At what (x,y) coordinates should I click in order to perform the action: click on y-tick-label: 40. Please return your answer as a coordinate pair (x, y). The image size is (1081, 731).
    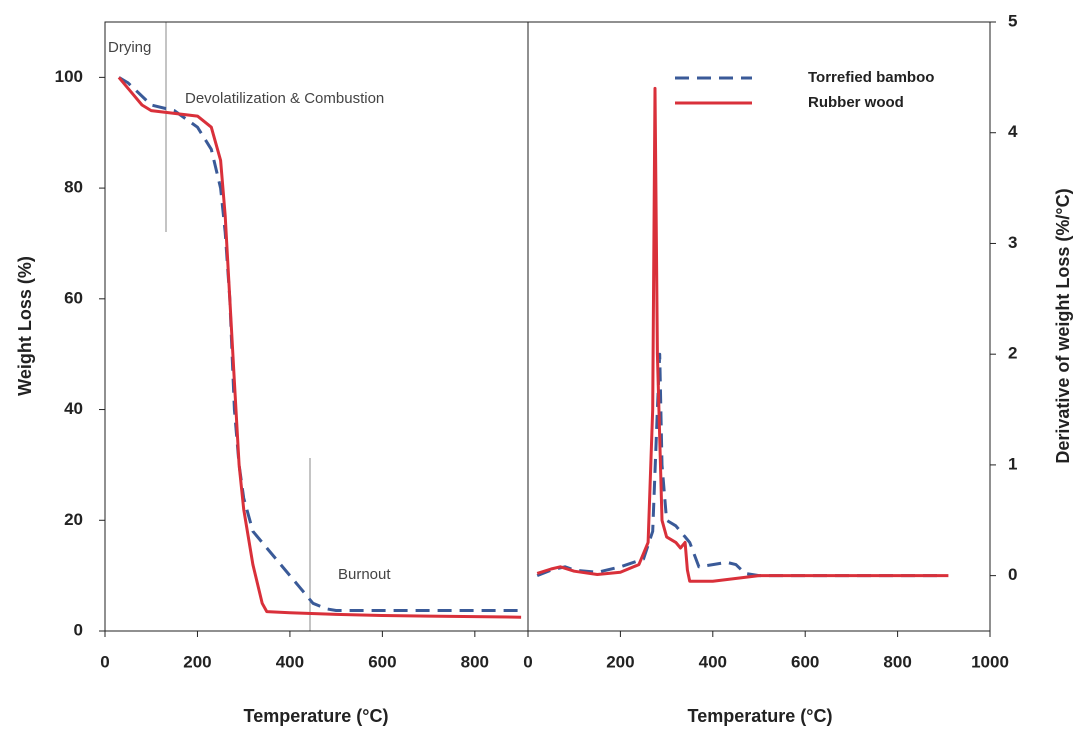
    Looking at the image, I should click on (73, 408).